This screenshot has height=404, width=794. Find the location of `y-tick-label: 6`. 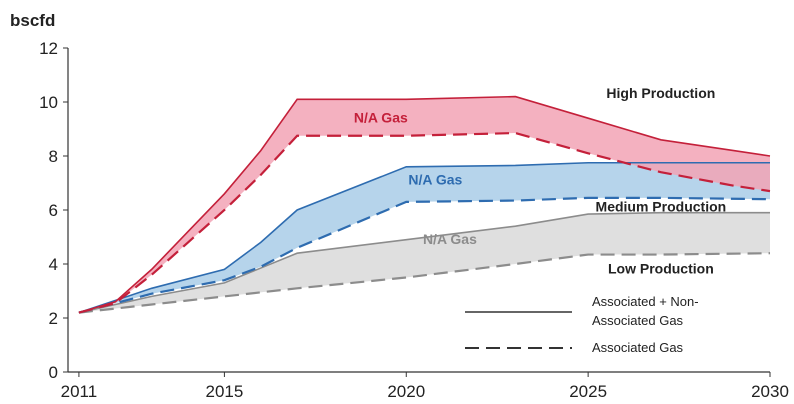

y-tick-label: 6 is located at coordinates (53, 210).